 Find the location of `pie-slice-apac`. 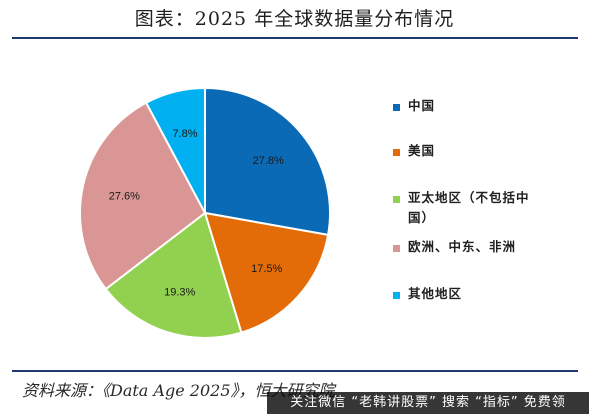

pie-slice-apac is located at coordinates (173, 275).